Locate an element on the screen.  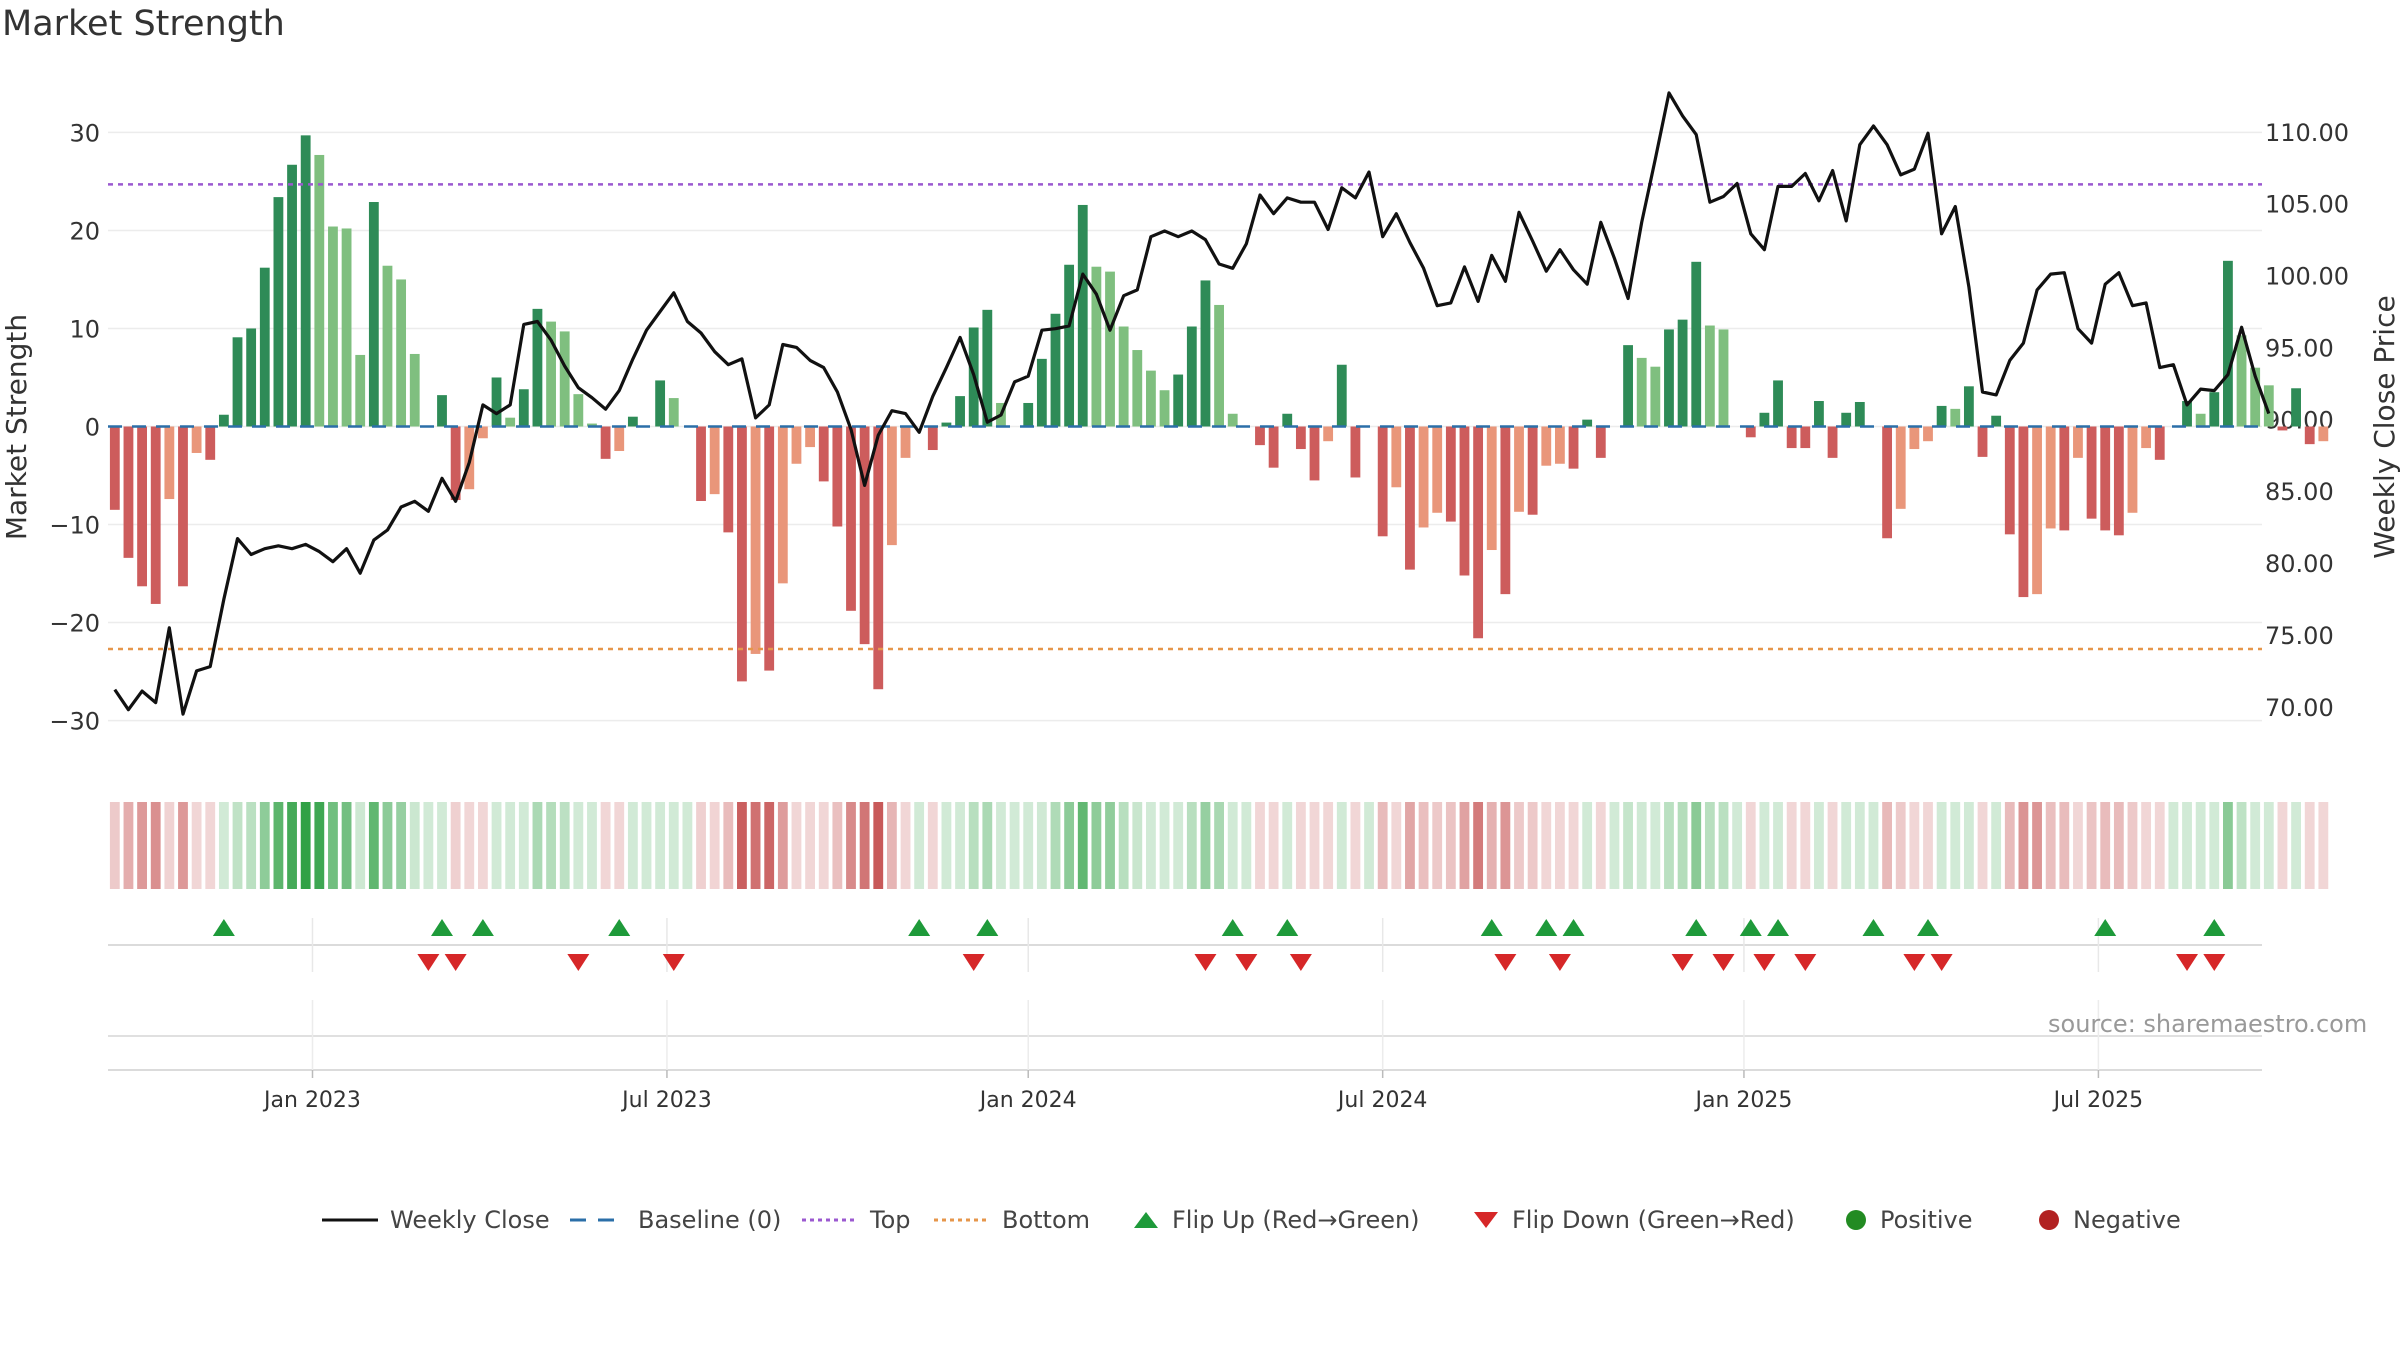
x-tick-label: Jan 2024 is located at coordinates (1027, 1100).